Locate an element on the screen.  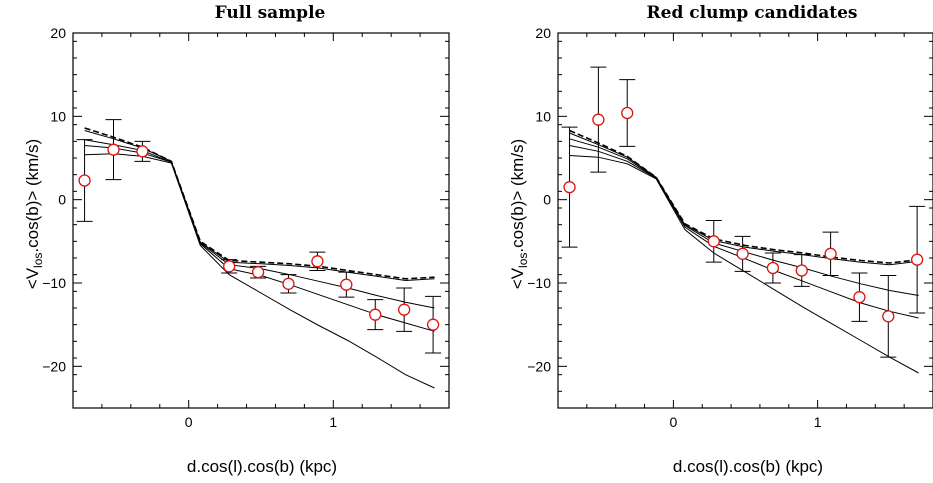
chart-title: Full sample is located at coordinates (270, 13).